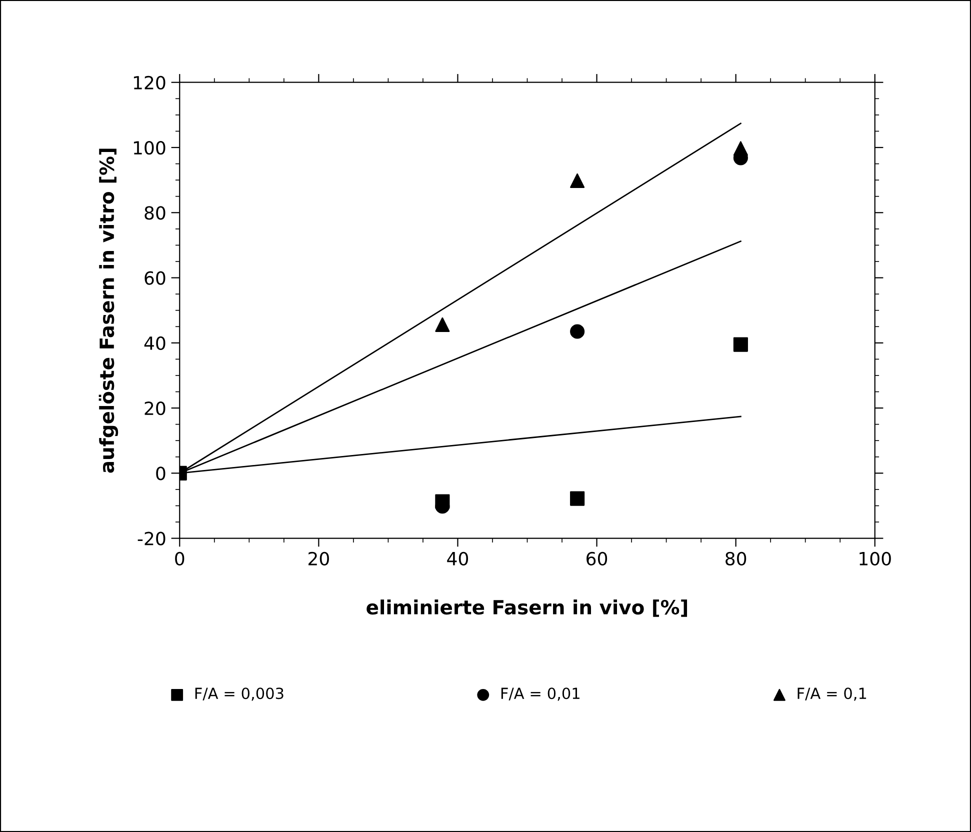  I want to click on y-tick-label: 100, so click(150, 147).